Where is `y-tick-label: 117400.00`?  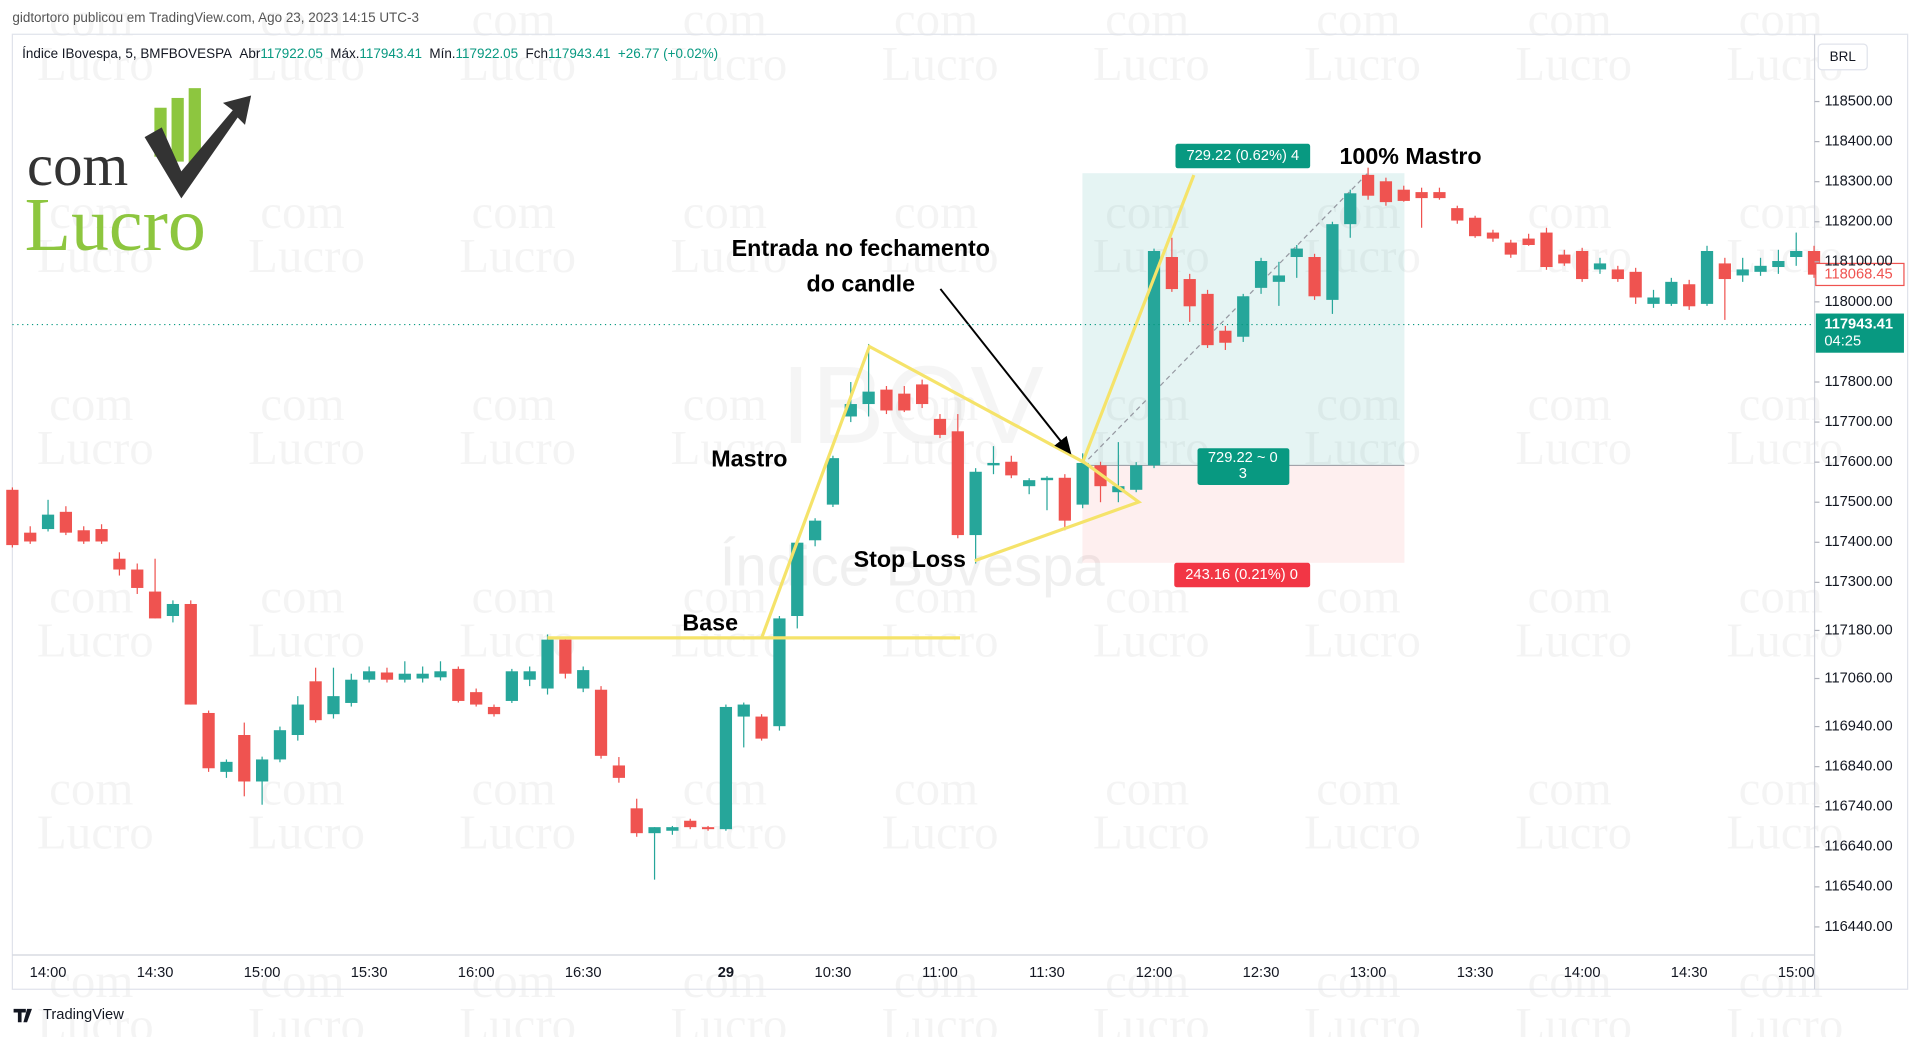
y-tick-label: 117400.00 is located at coordinates (1858, 542).